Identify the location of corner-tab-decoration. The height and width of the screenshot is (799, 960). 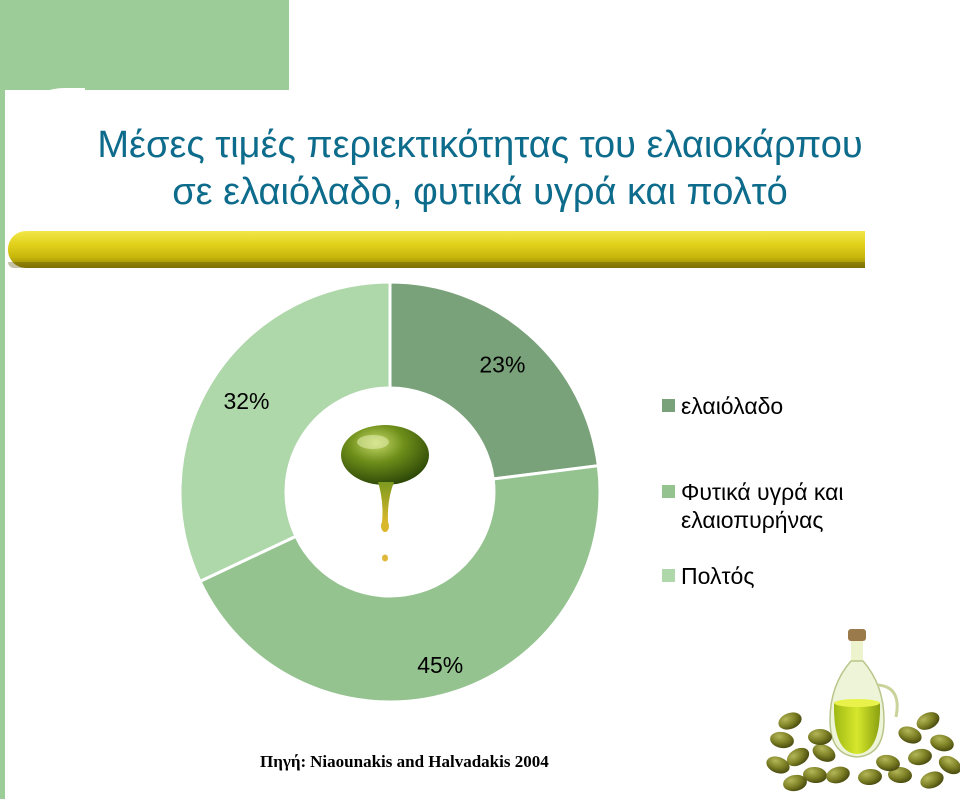
(144, 45).